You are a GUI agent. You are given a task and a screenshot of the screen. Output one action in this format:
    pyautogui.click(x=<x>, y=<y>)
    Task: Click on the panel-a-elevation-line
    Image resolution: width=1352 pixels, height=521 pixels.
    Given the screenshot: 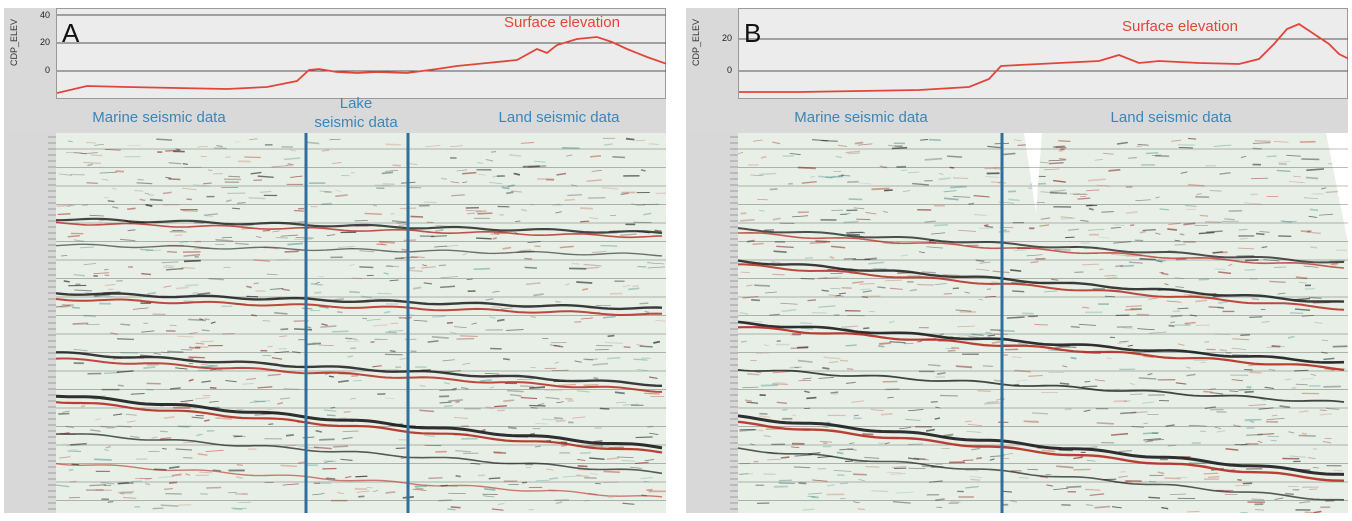 What is the action you would take?
    pyautogui.click(x=361, y=65)
    